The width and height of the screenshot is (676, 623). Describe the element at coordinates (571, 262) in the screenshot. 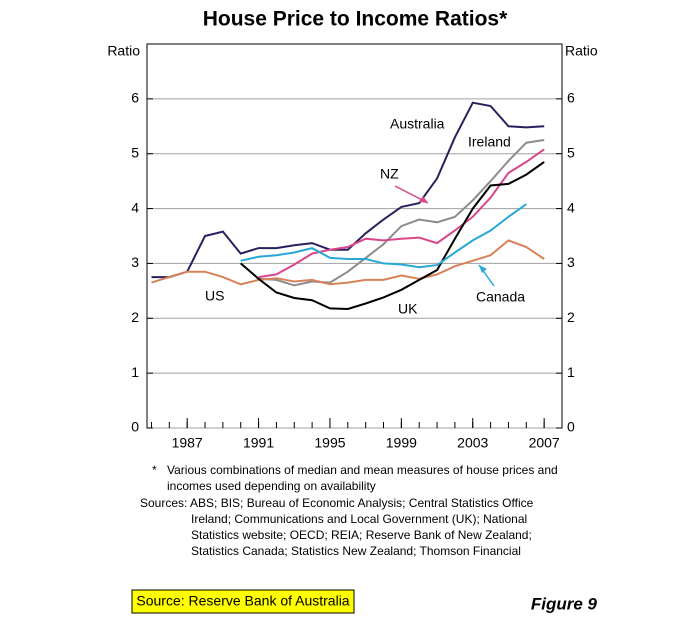

I see `y2-tick-label: 3` at that location.